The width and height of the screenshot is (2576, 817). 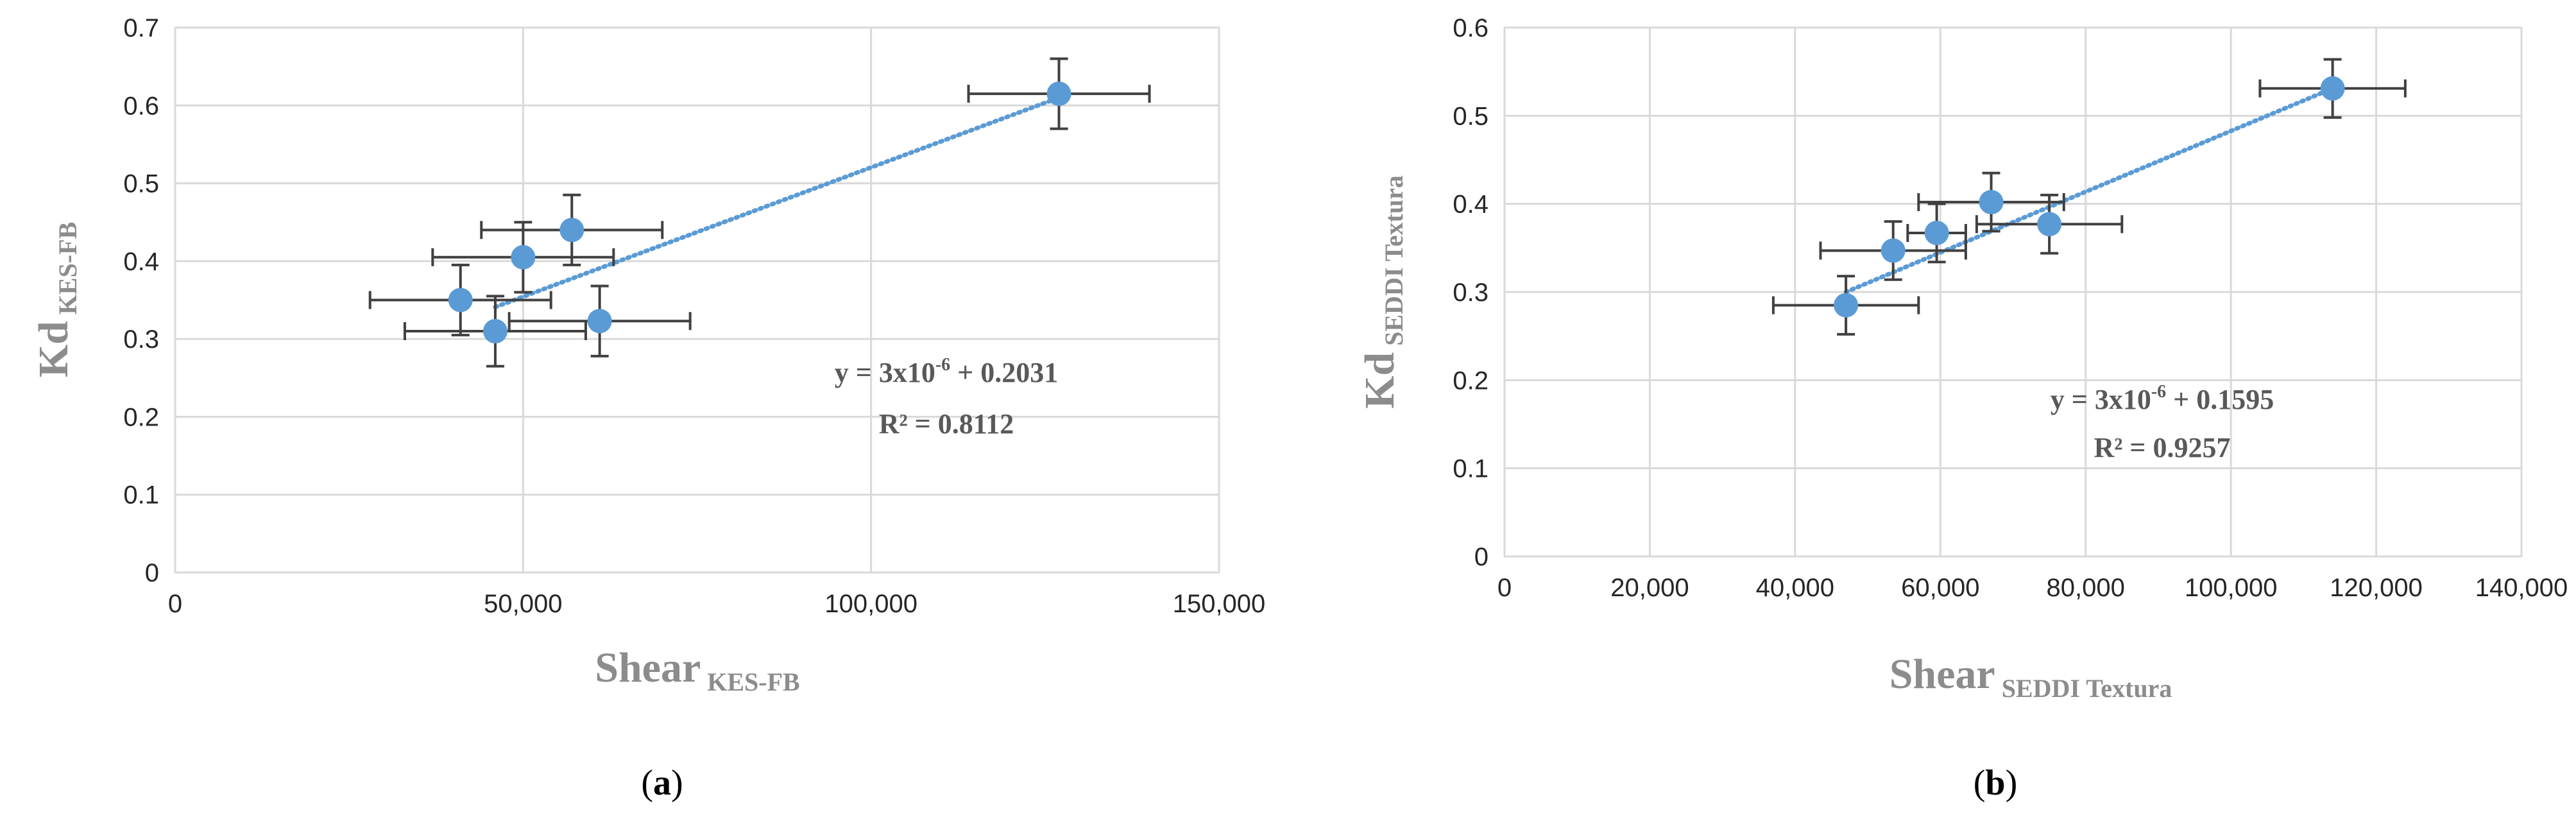 What do you see at coordinates (1649, 588) in the screenshot?
I see `chart-b-x-tick-label: 20,000` at bounding box center [1649, 588].